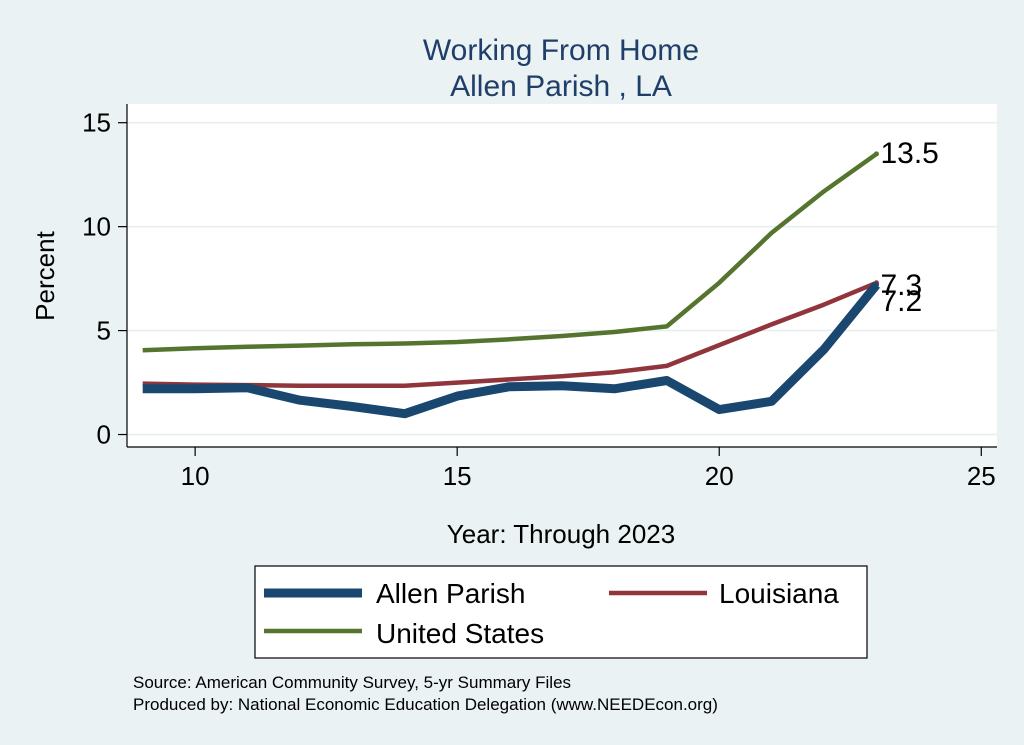 Image resolution: width=1024 pixels, height=745 pixels. Describe the element at coordinates (981, 476) in the screenshot. I see `x-tick-label-25: 25` at that location.